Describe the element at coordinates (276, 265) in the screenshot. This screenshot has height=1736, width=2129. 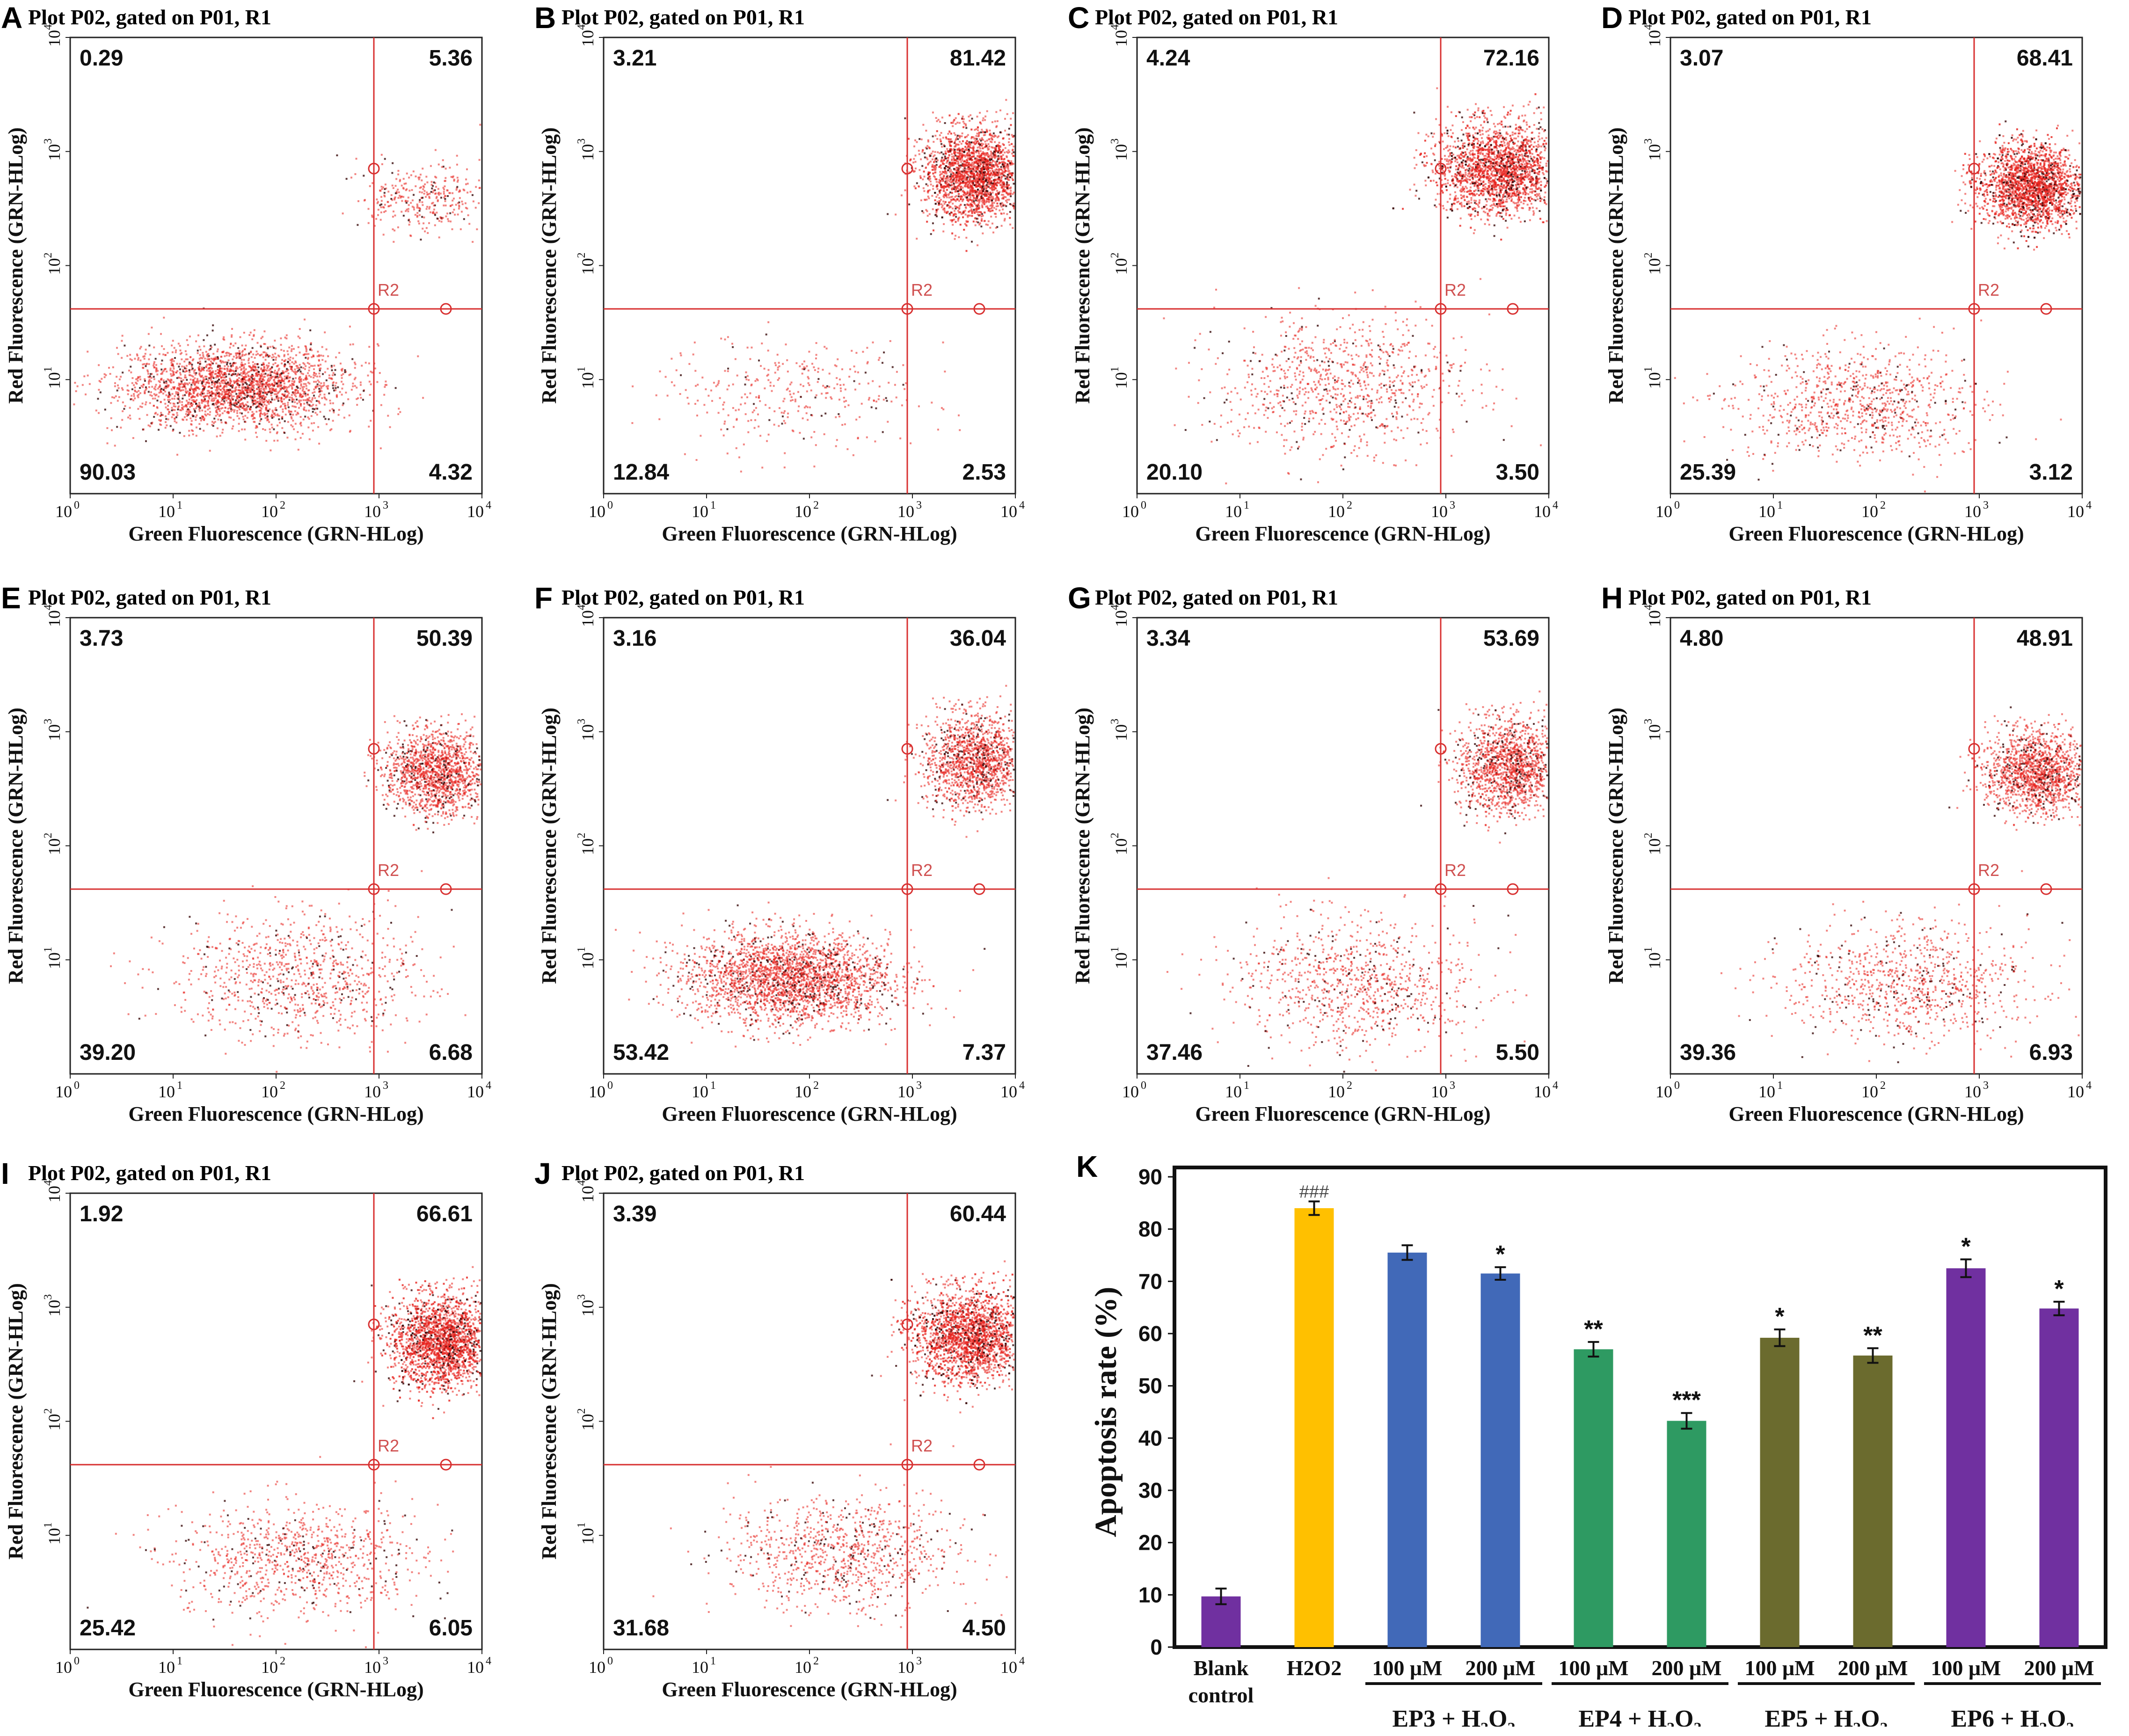
I see `plot-frame` at that location.